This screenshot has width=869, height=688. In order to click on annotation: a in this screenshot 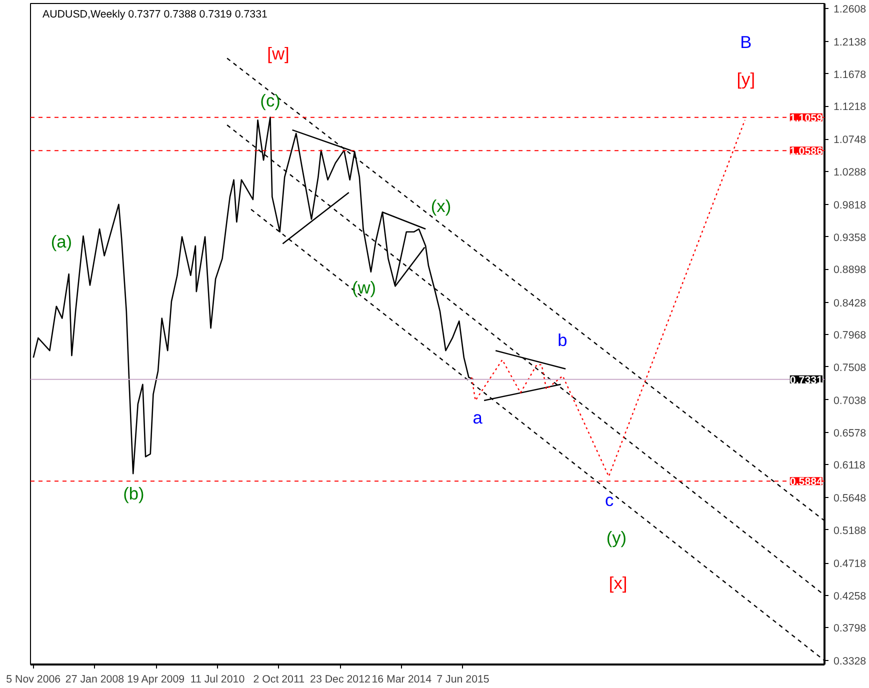, I will do `click(477, 417)`.